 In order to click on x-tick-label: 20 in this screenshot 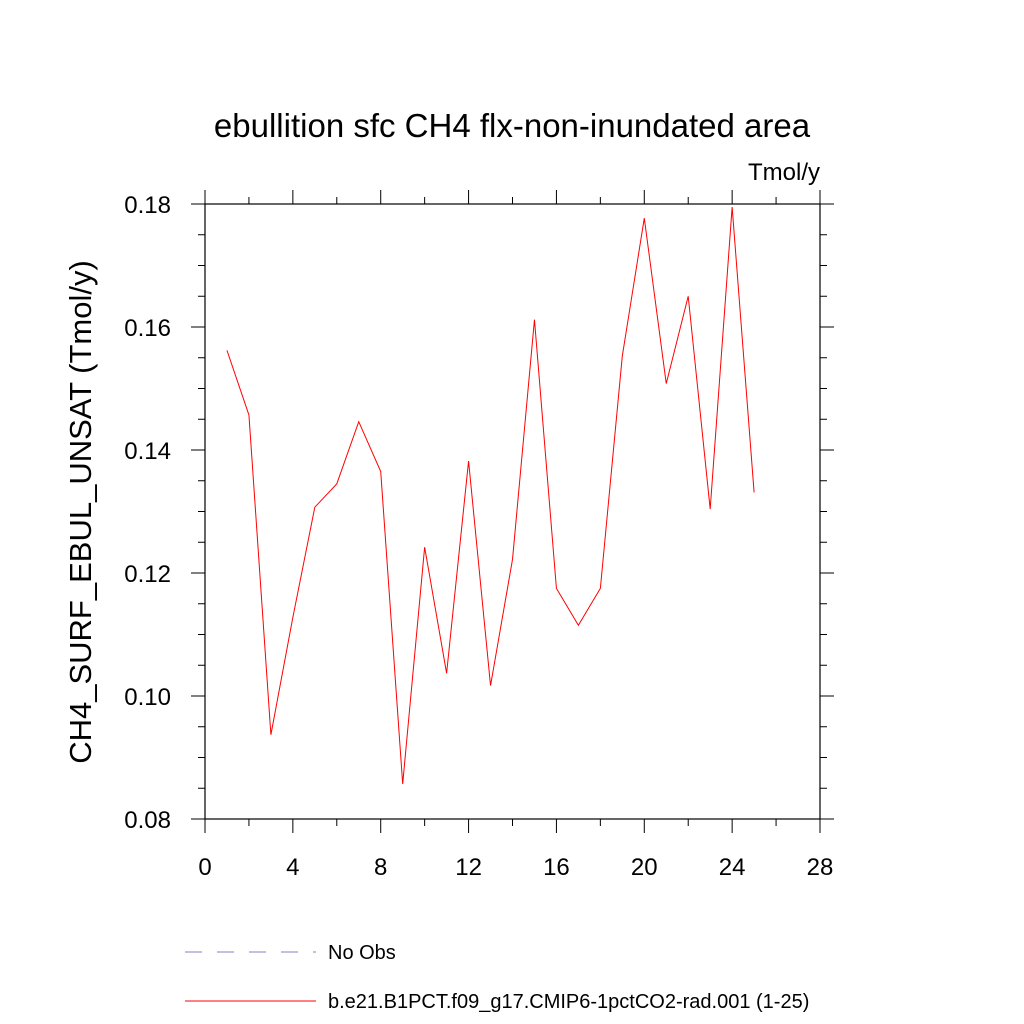, I will do `click(644, 867)`.